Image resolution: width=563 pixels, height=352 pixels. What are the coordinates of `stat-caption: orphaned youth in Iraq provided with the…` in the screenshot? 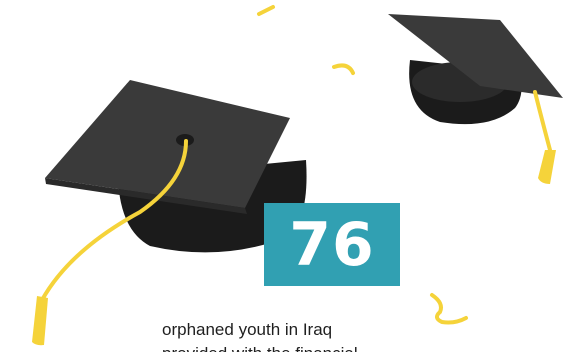 It's located at (312, 335).